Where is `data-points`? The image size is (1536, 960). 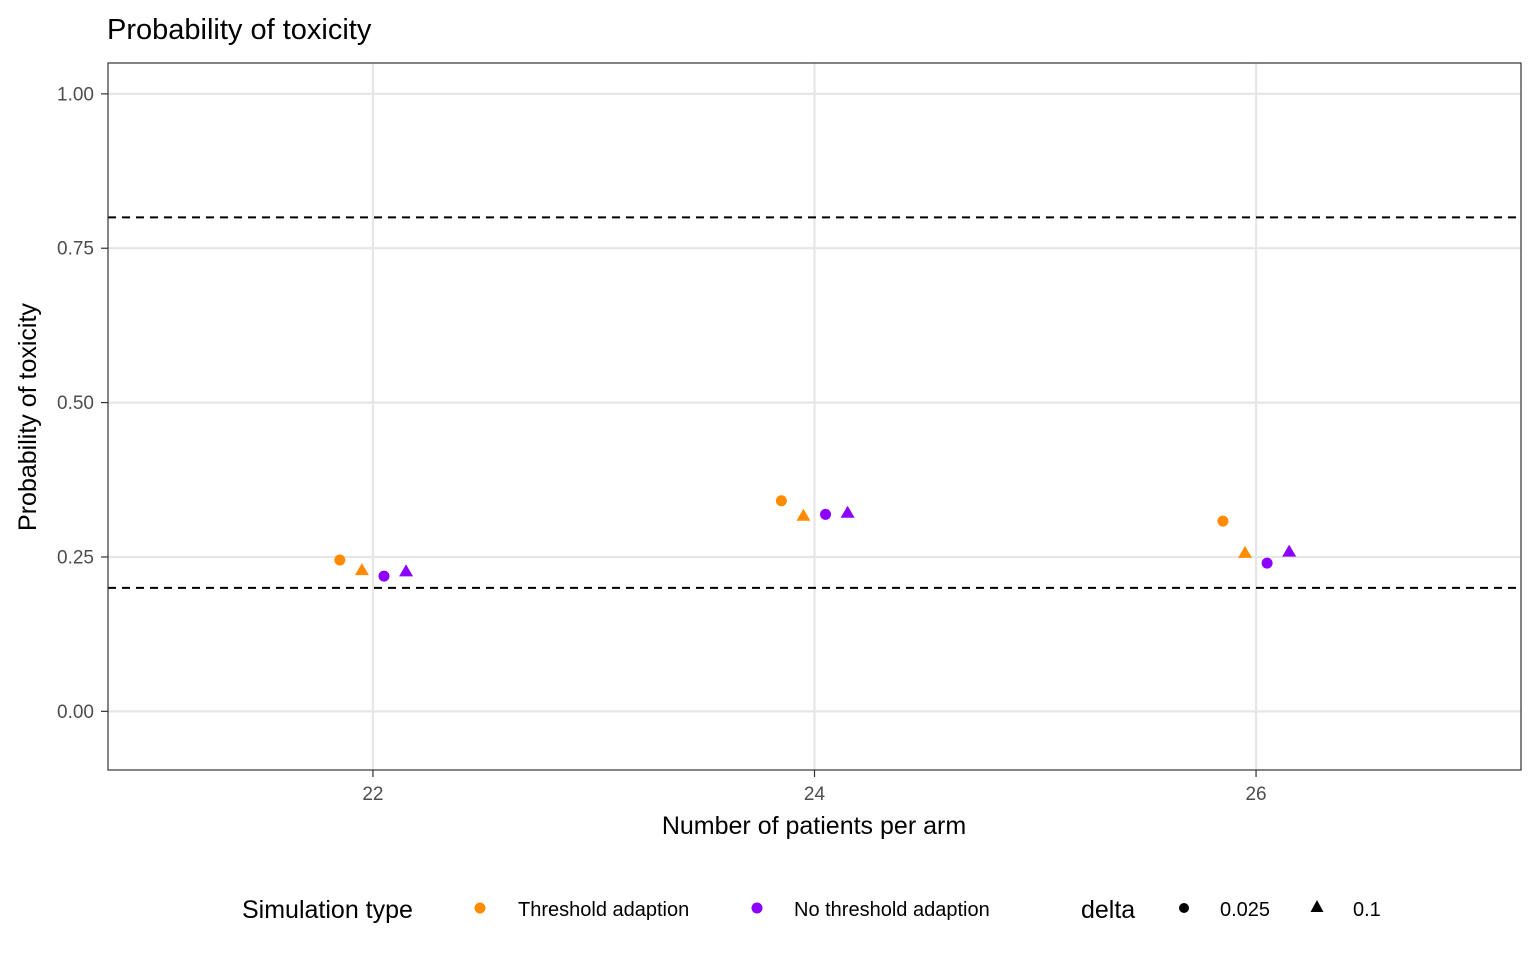
data-points is located at coordinates (815, 538).